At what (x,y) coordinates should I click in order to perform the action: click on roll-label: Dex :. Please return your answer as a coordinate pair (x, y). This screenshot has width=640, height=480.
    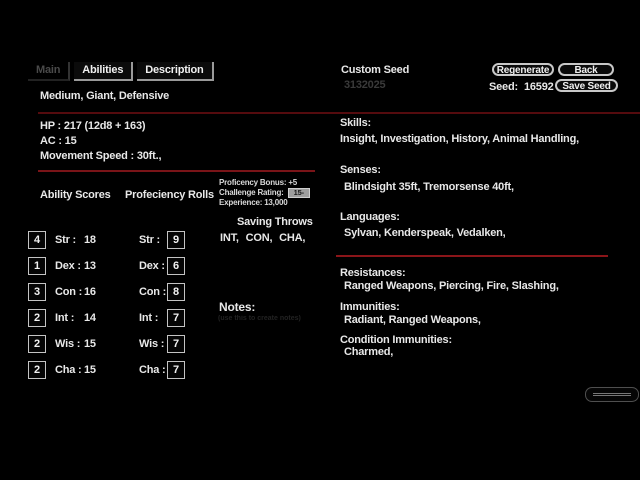
    Looking at the image, I should click on (152, 266).